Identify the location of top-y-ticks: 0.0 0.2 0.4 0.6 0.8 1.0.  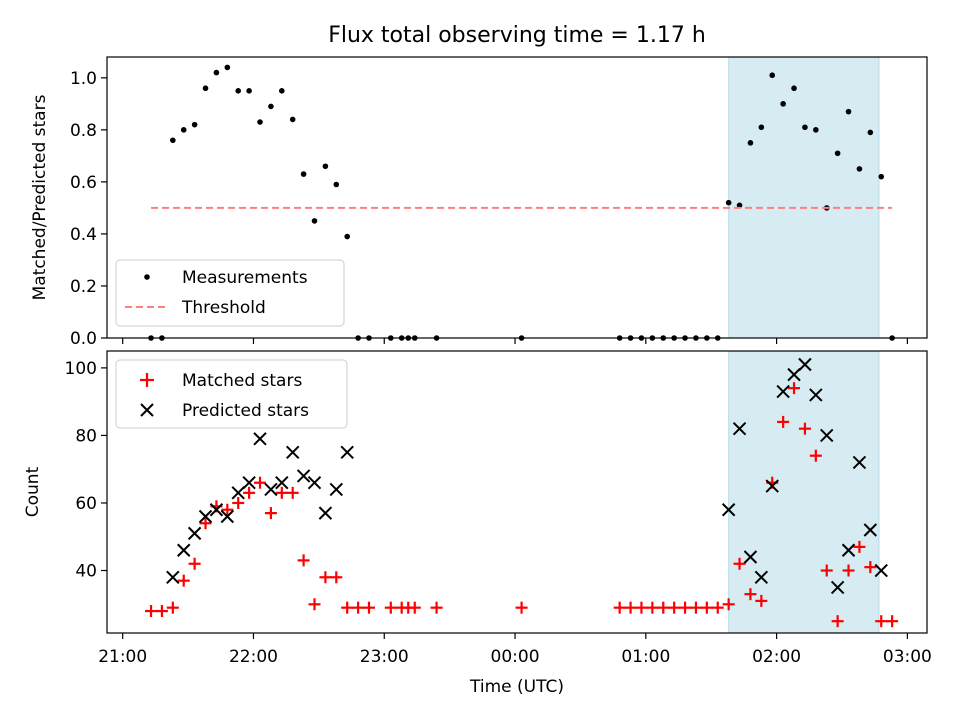
(88, 209).